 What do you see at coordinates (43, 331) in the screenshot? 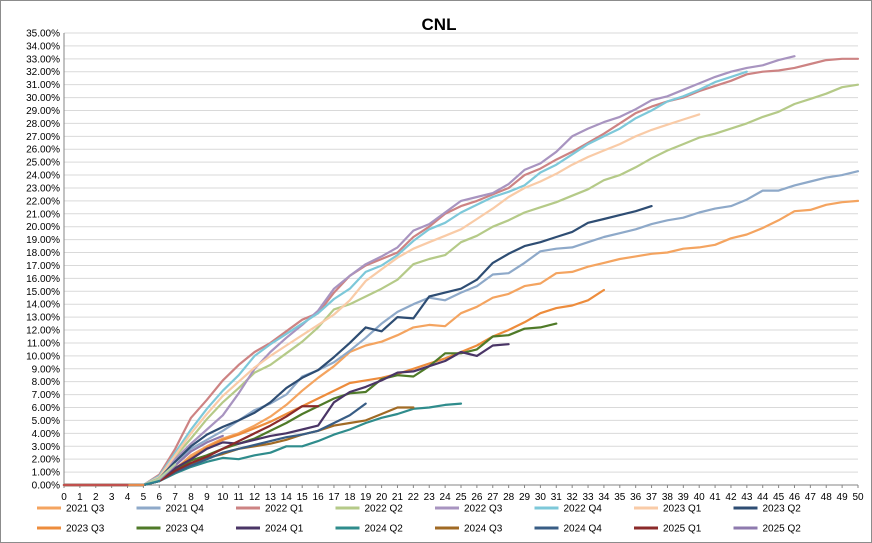
I see `y-tick-label: 12.00%` at bounding box center [43, 331].